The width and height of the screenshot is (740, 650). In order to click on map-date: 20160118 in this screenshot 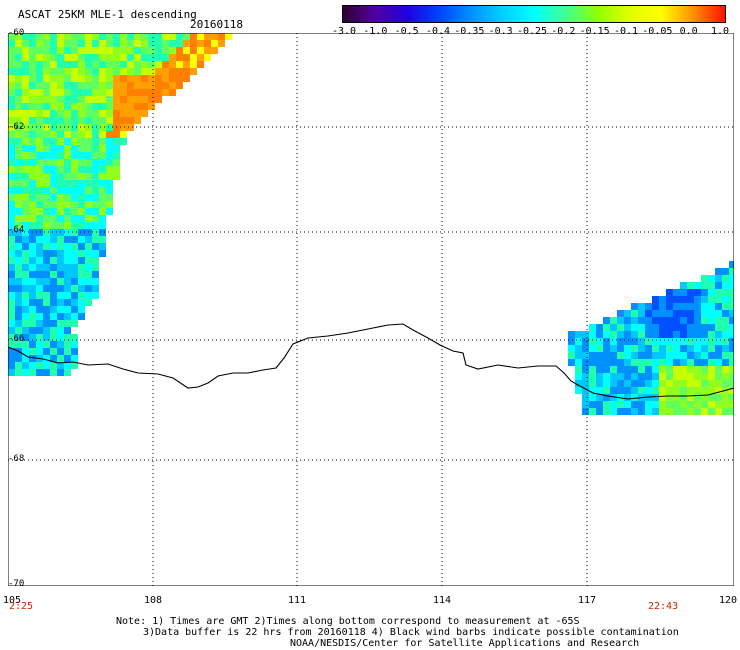, I will do `click(216, 24)`.